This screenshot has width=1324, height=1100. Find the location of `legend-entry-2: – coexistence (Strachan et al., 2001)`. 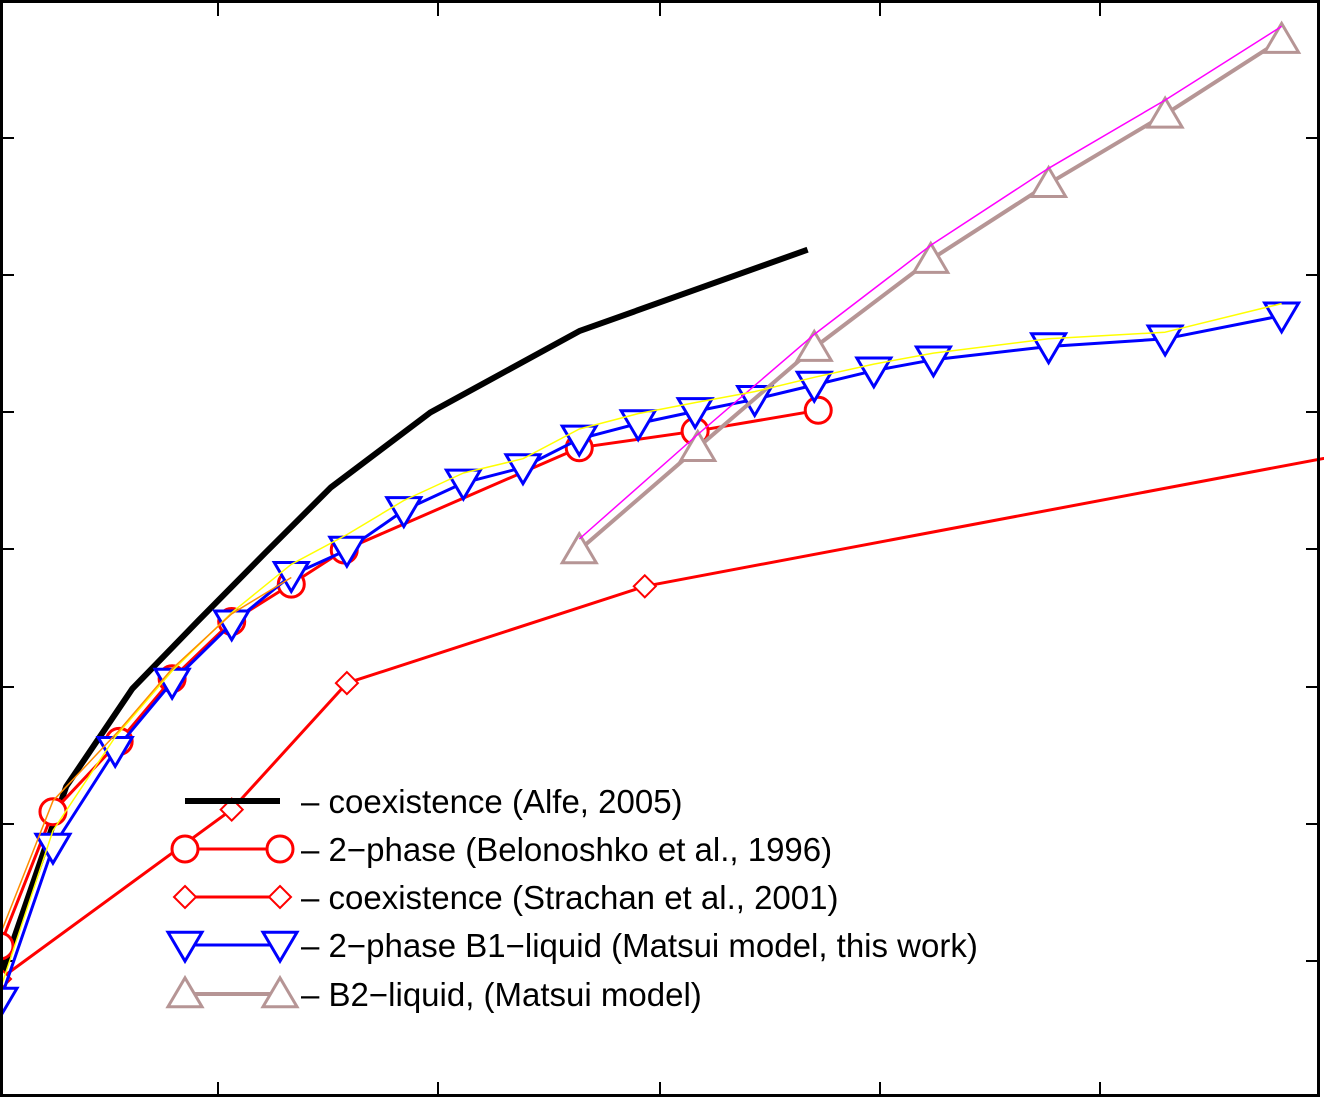

legend-entry-2: – coexistence (Strachan et al., 2001) is located at coordinates (505, 897).